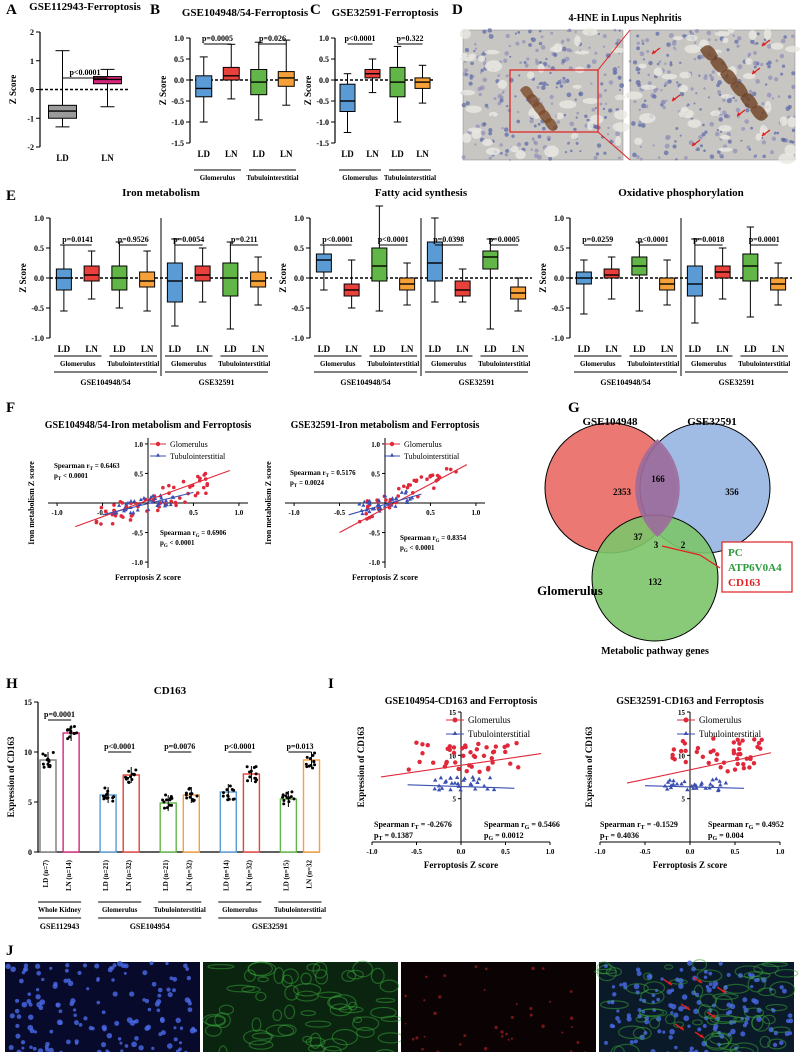 The height and width of the screenshot is (1052, 800). I want to click on plot-title: GSE104948/54-Ferroptosis, so click(245, 13).